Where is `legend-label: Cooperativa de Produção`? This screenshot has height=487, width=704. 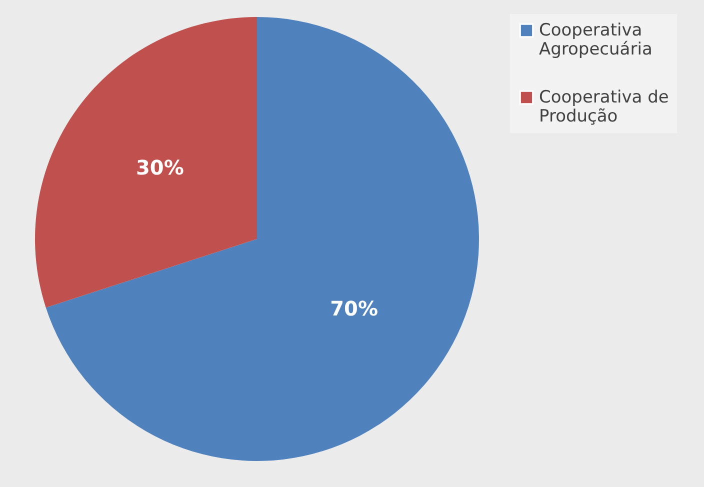 legend-label: Cooperativa de Produção is located at coordinates (604, 107).